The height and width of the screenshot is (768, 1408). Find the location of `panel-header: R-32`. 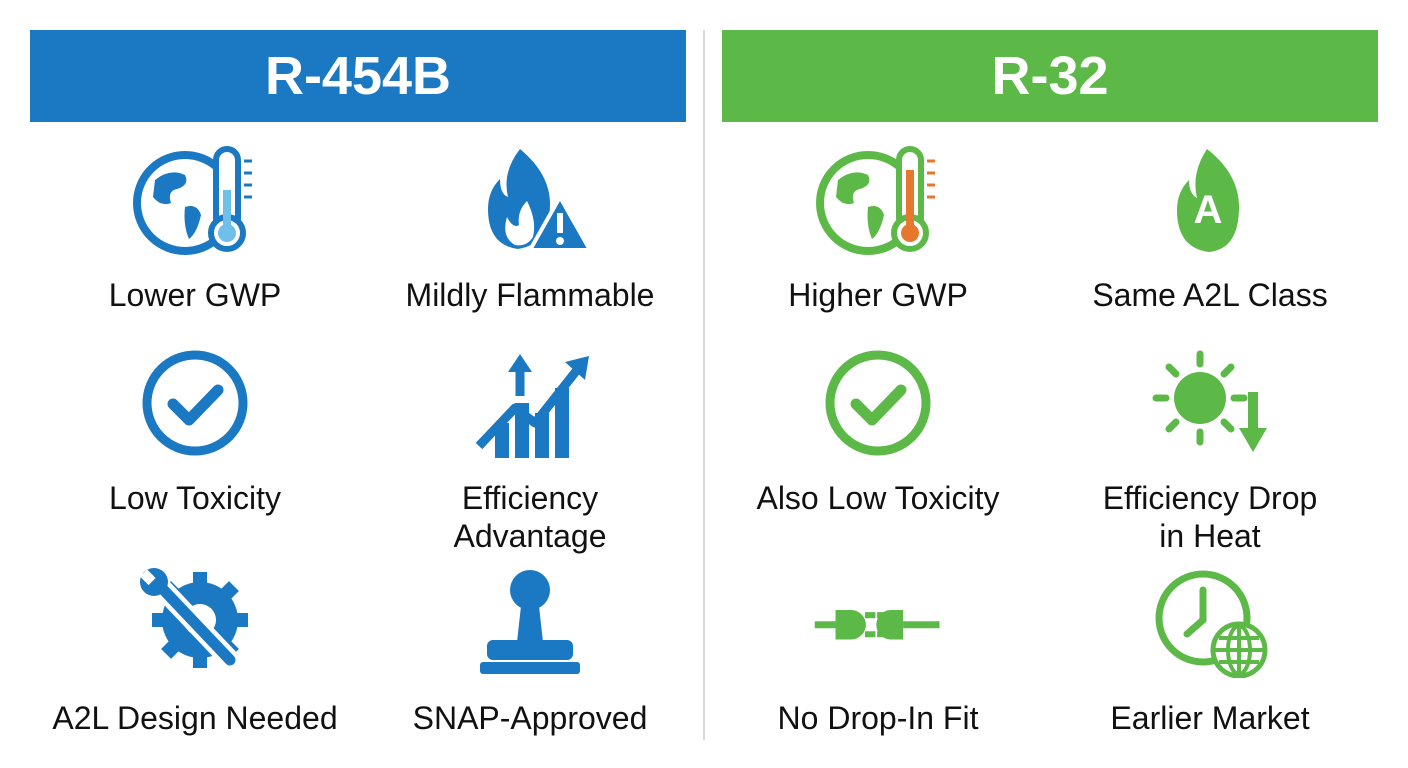

panel-header: R-32 is located at coordinates (1050, 76).